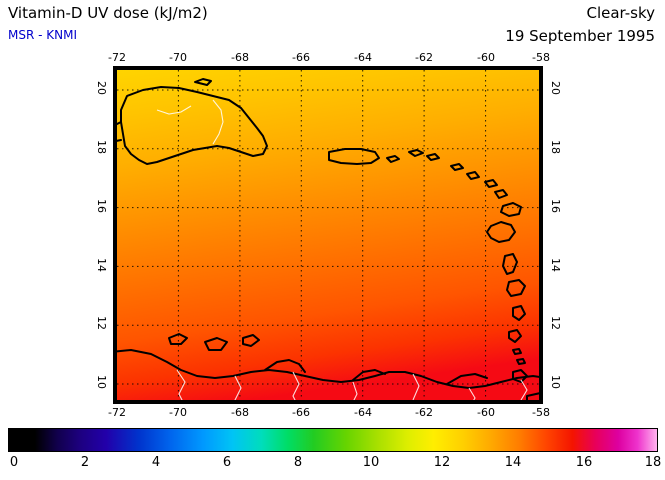 The image size is (665, 480). Describe the element at coordinates (620, 13) in the screenshot. I see `sky-condition-label: Clear-sky` at that location.